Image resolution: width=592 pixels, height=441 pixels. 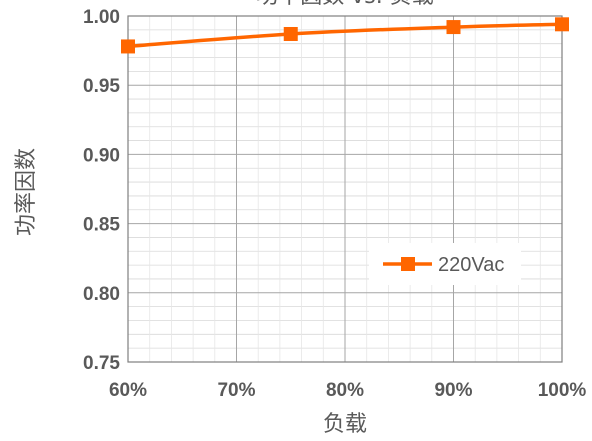 I want to click on x-axis-title: 负载, so click(x=345, y=424).